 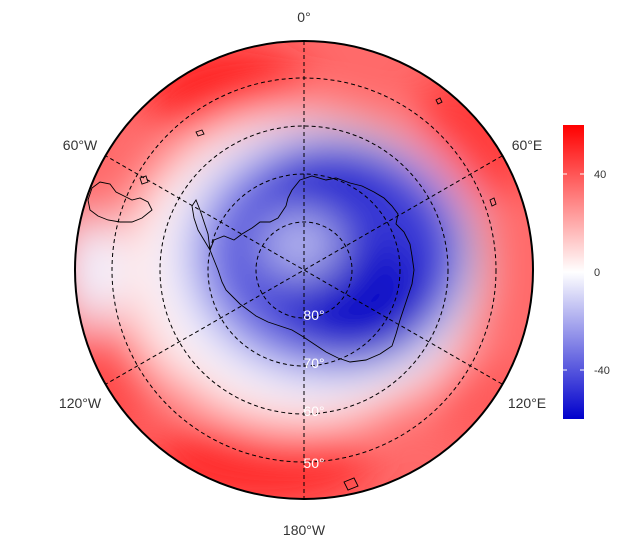 I want to click on colorbar-ticks: 40 0 -40, so click(x=586, y=273).